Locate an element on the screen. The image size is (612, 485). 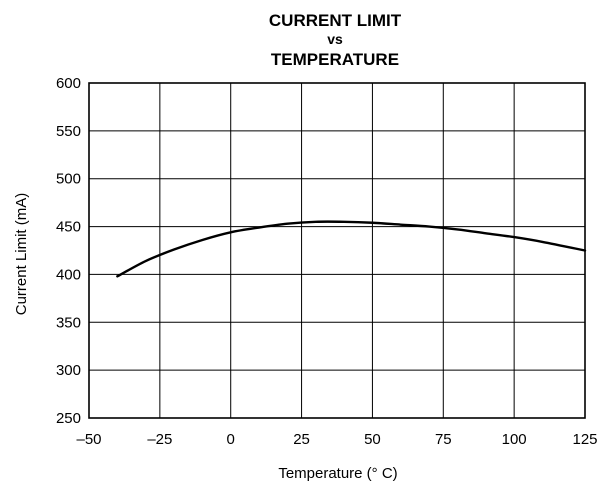
y-tick-label: 500 is located at coordinates (68, 179).